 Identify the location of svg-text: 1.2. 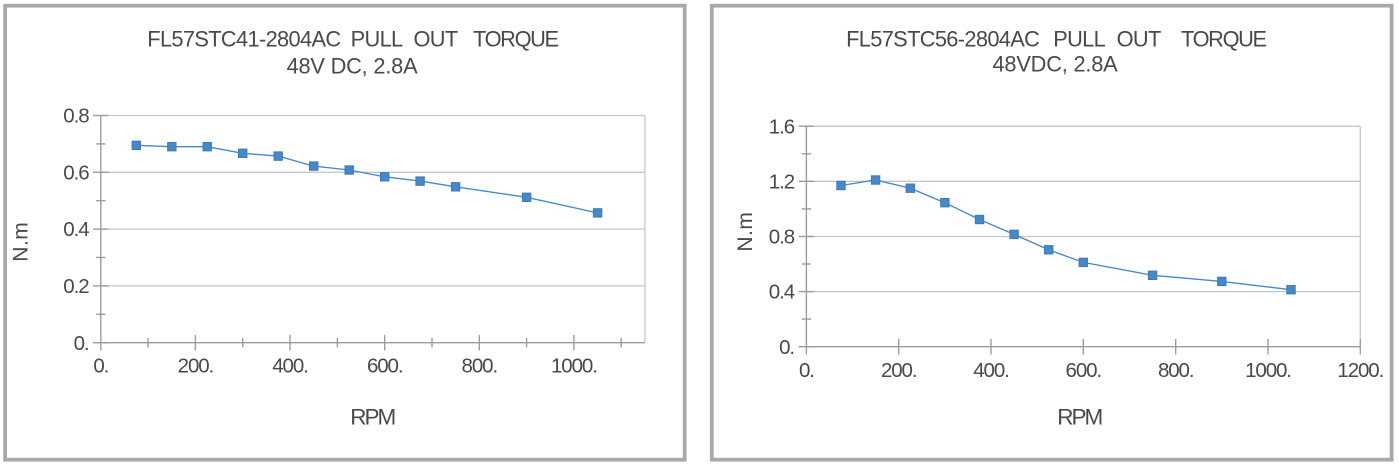
(782, 181).